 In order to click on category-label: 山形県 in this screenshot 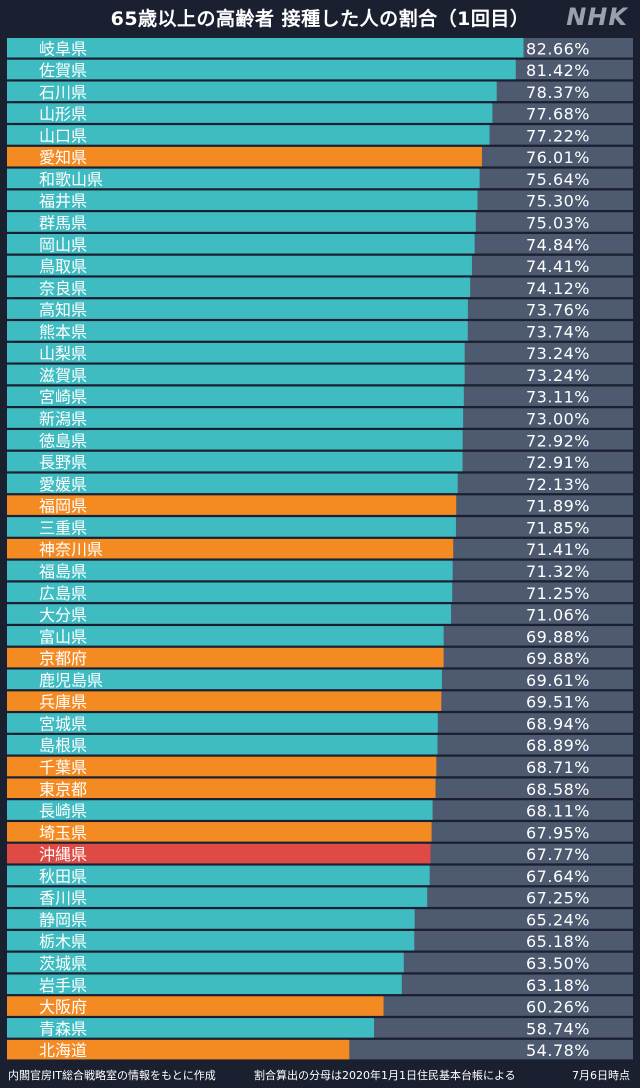, I will do `click(63, 114)`.